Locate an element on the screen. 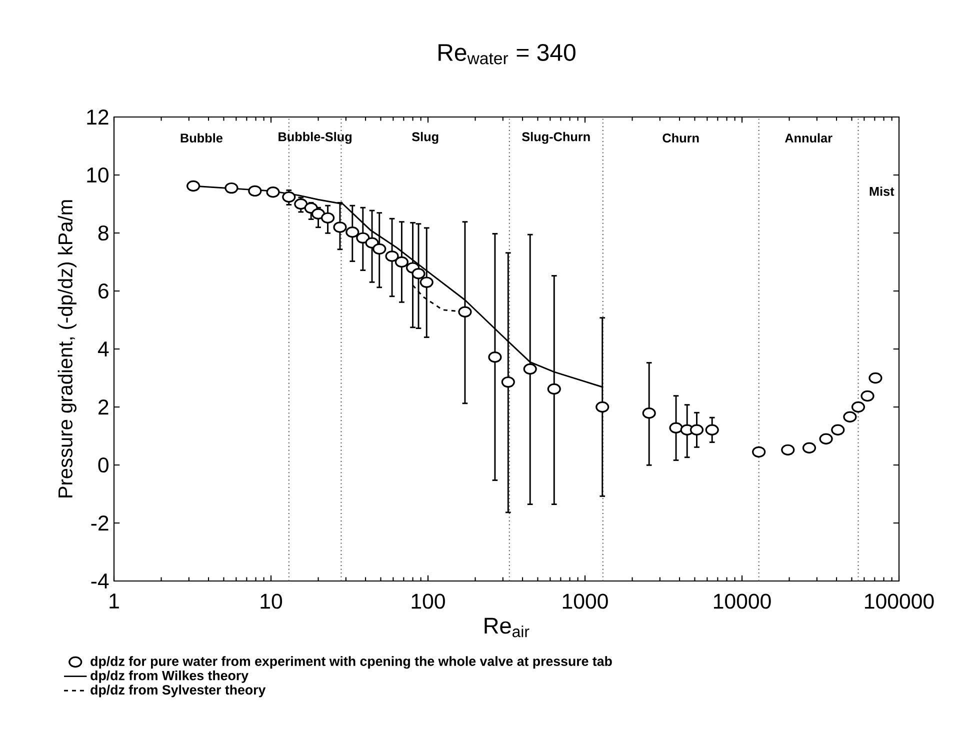 The height and width of the screenshot is (750, 955). y-tick-label: 2 is located at coordinates (103, 407).